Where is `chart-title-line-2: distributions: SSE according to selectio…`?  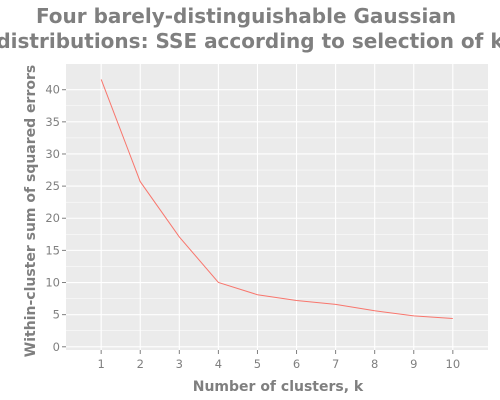 chart-title-line-2: distributions: SSE according to selectio… is located at coordinates (250, 41).